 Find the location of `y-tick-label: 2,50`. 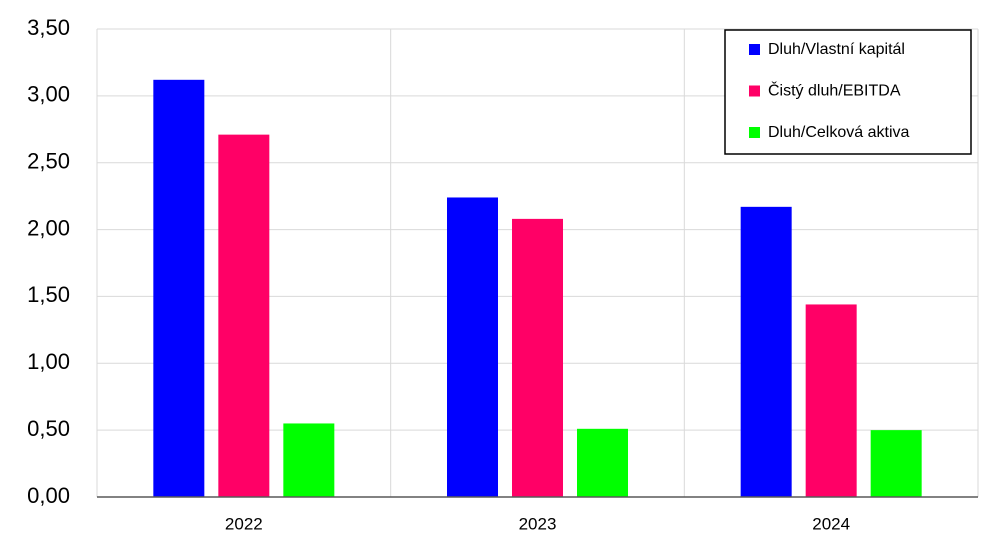

y-tick-label: 2,50 is located at coordinates (48, 161).